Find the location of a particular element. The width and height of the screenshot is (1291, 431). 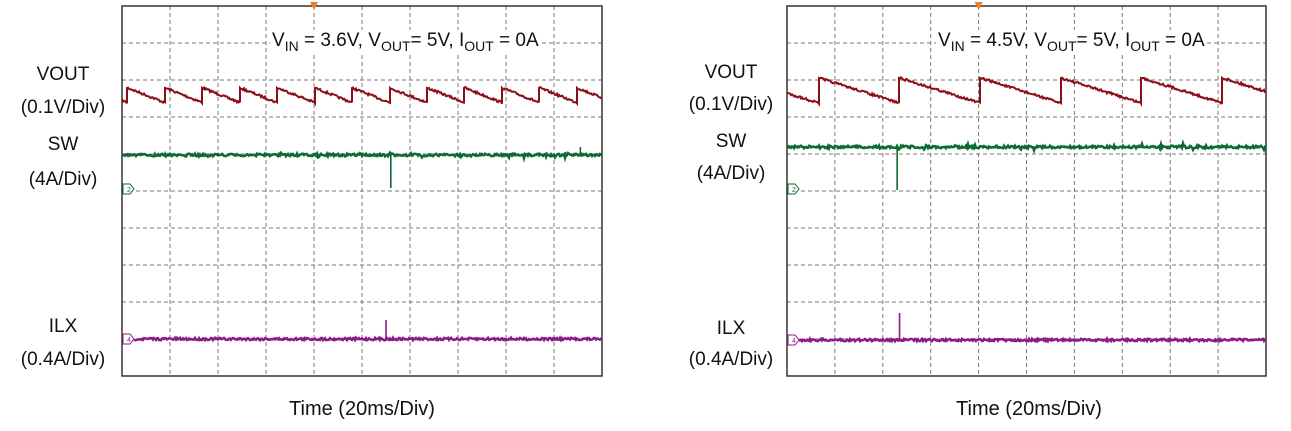

conditions-annotation: VIN = 3.6V, VOUT= 5V, IOUT = 0A is located at coordinates (405, 42).